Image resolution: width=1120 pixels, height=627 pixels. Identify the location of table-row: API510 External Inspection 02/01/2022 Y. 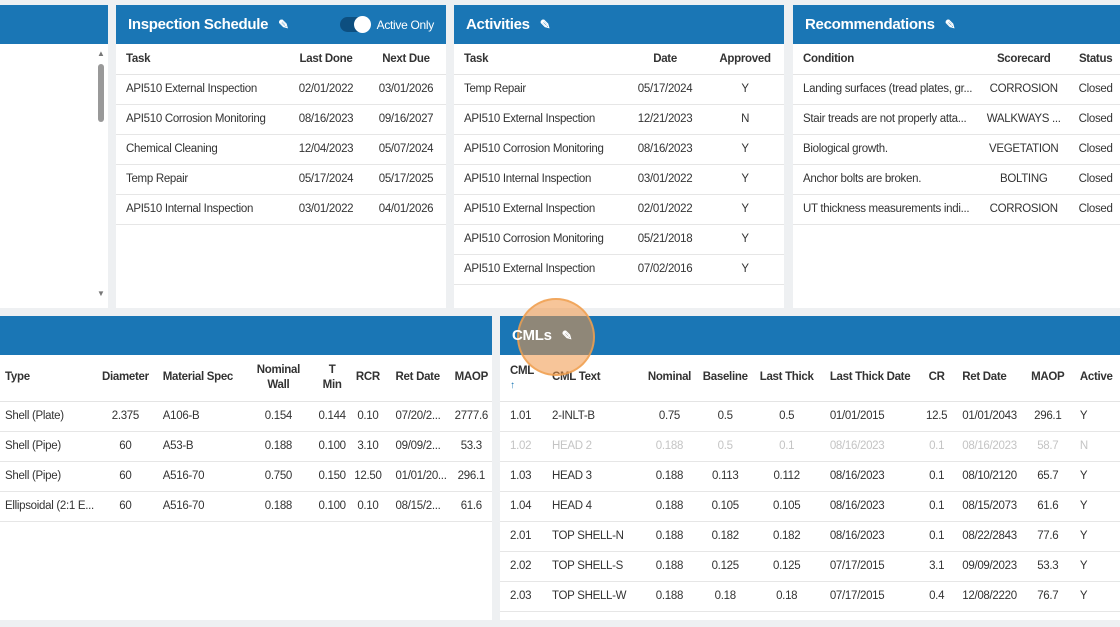
(619, 209).